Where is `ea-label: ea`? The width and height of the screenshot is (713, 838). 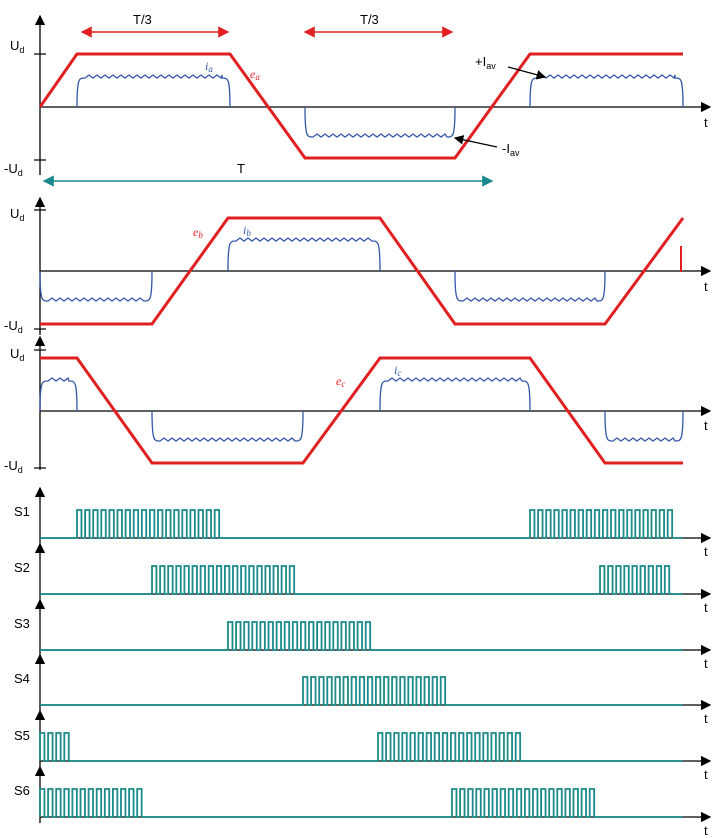
ea-label: ea is located at coordinates (255, 74).